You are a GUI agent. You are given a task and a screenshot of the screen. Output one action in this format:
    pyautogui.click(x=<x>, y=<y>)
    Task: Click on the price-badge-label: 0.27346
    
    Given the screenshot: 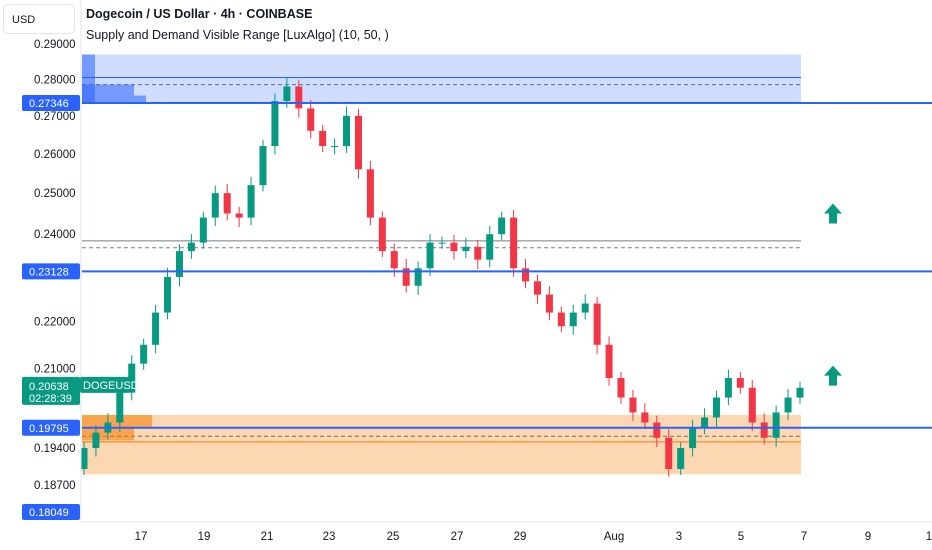 What is the action you would take?
    pyautogui.click(x=49, y=104)
    